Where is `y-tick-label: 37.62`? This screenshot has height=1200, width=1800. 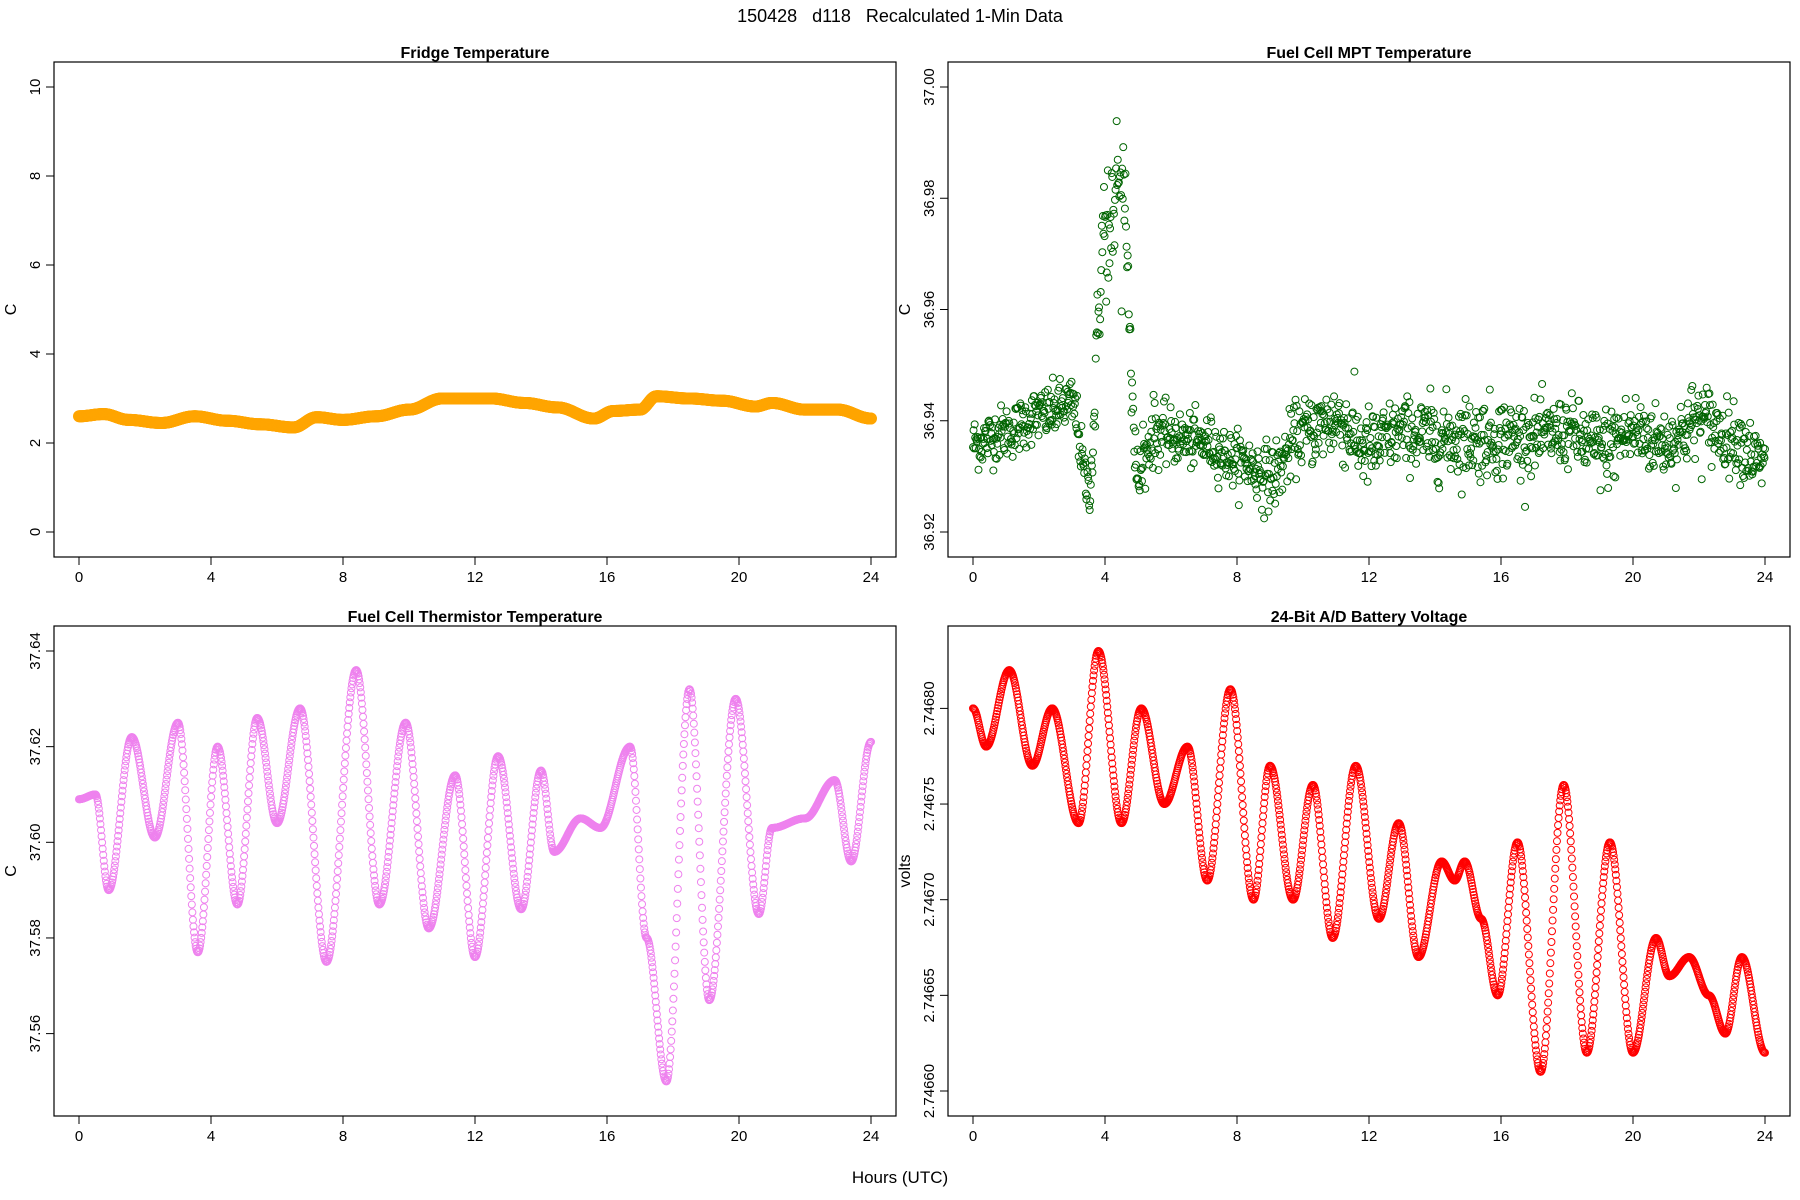
y-tick-label: 37.62 is located at coordinates (35, 747).